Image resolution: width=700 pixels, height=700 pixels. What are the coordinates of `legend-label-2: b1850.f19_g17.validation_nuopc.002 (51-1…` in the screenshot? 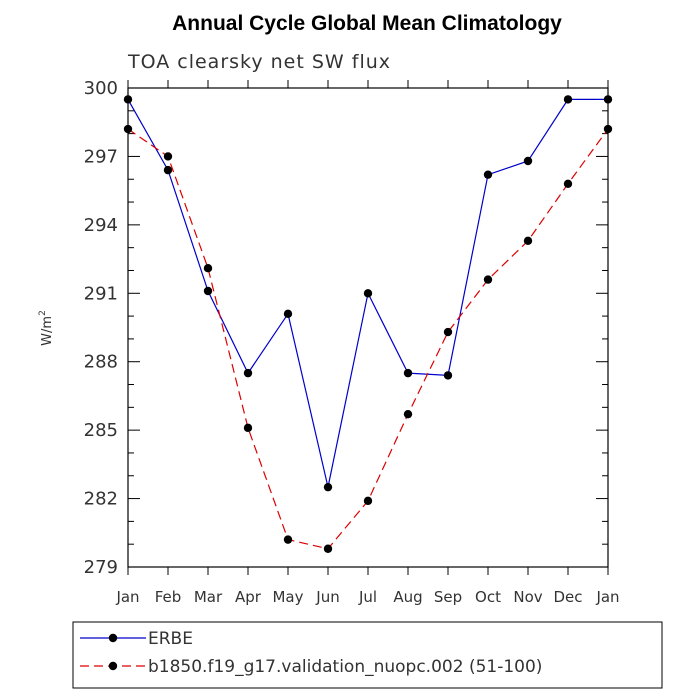 It's located at (345, 667).